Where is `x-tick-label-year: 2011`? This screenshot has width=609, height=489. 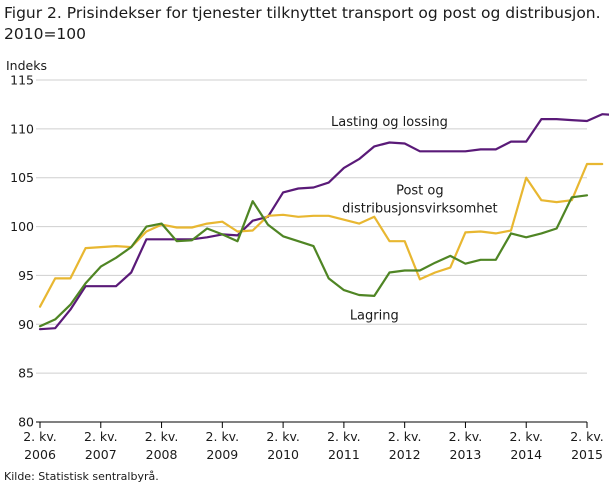
x-tick-label-year: 2011 is located at coordinates (344, 454).